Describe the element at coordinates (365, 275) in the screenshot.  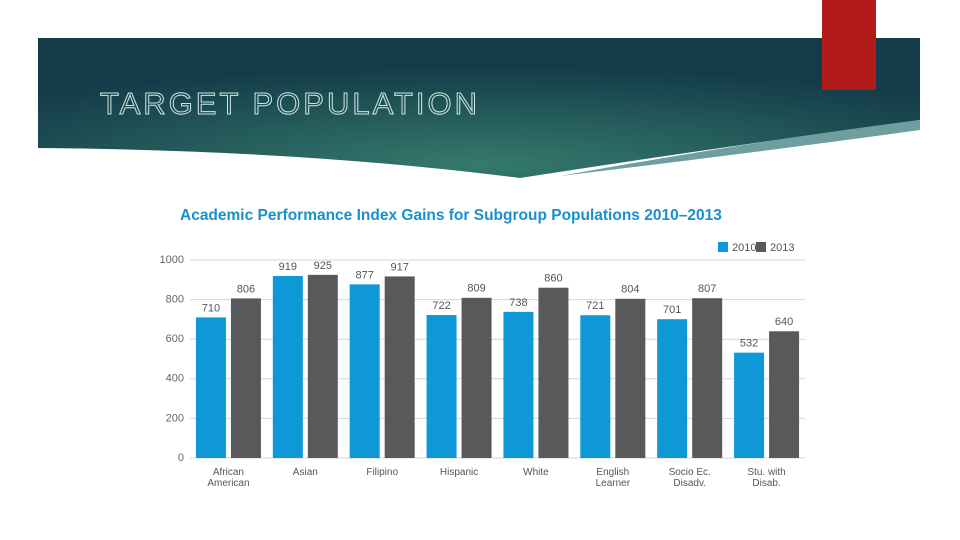
I see `data-label: 877` at that location.